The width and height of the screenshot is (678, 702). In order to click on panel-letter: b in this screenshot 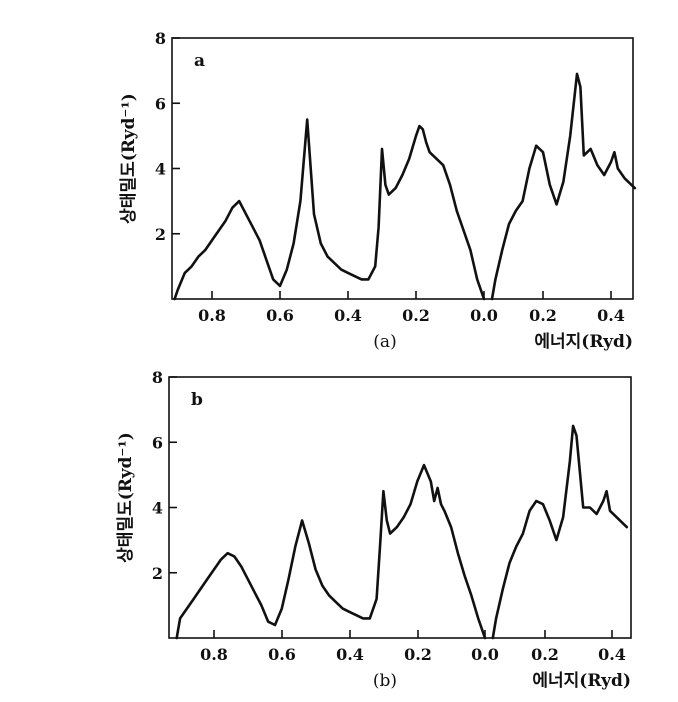, I will do `click(197, 400)`.